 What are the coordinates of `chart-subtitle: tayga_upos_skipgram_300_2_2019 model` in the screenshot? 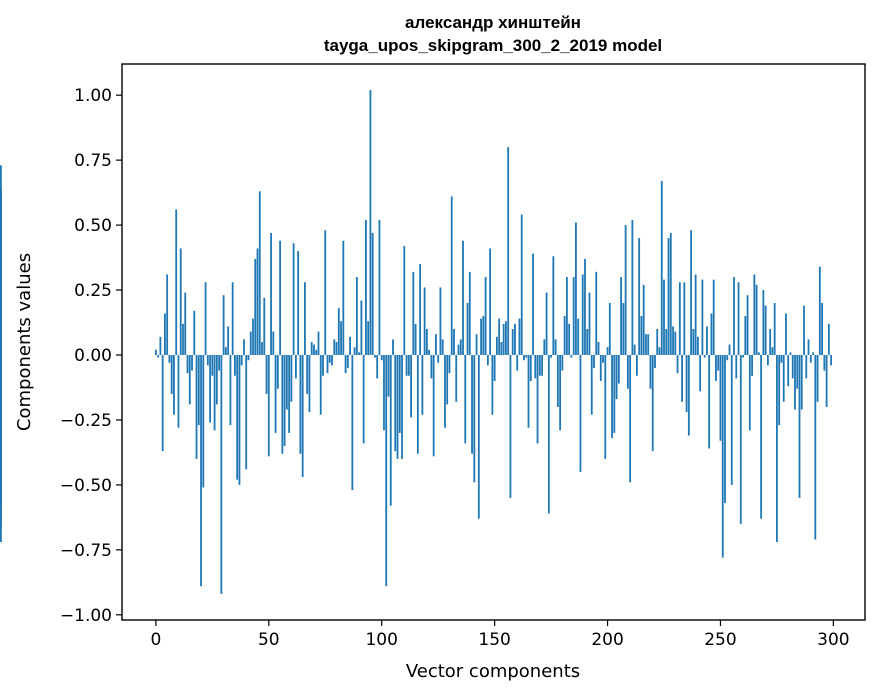 It's located at (493, 45).